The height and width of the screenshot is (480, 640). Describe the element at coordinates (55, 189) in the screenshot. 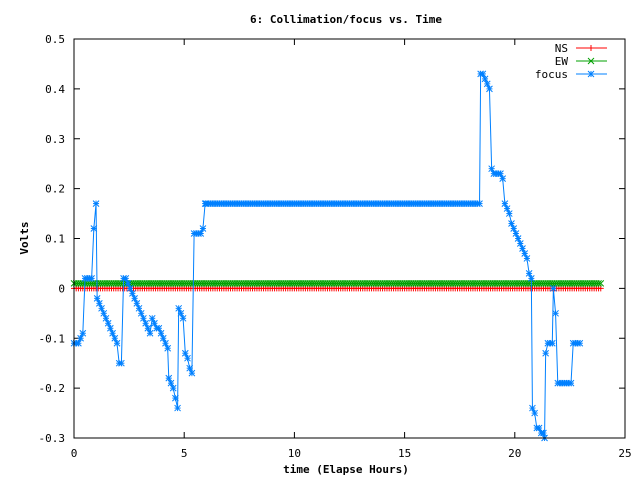

I see `y-tick-label: 0.2` at that location.